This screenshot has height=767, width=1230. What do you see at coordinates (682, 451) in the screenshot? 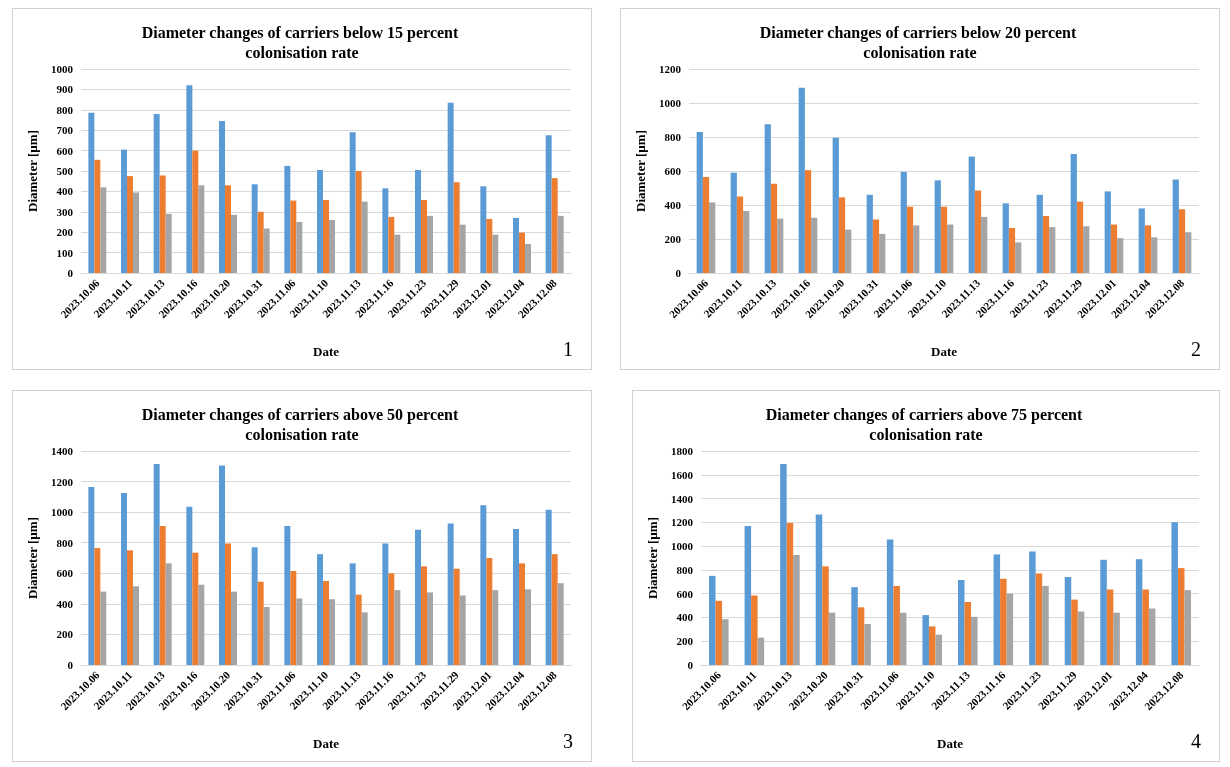
I see `y-tick-label: 1800` at bounding box center [682, 451].